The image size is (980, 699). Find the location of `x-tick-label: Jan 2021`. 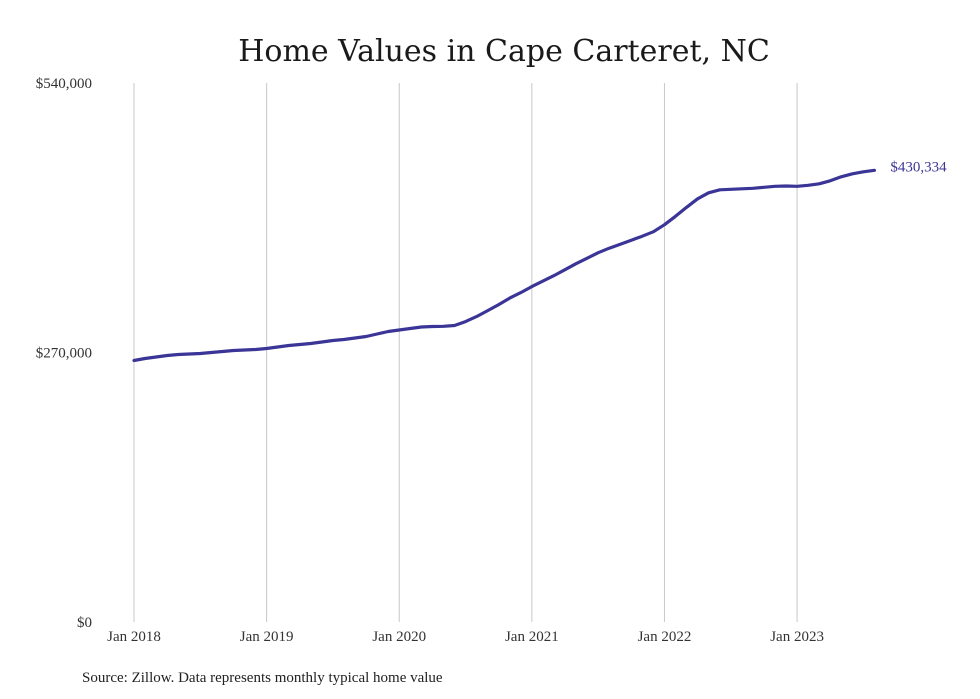

x-tick-label: Jan 2021 is located at coordinates (532, 637).